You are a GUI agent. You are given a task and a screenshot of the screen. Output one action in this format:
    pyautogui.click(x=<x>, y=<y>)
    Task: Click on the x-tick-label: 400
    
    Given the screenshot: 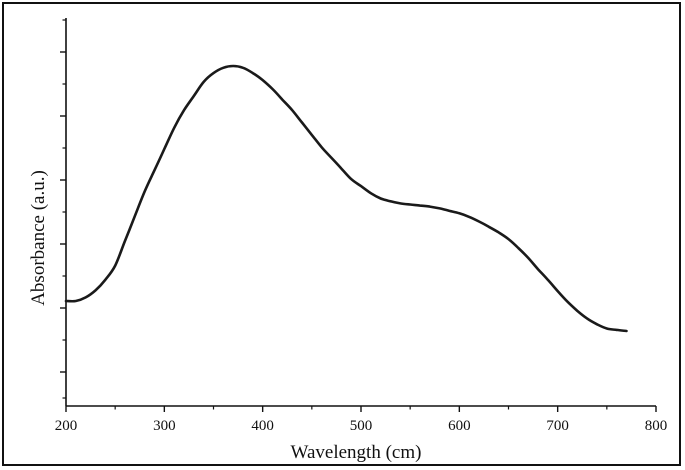 What is the action you would take?
    pyautogui.click(x=262, y=426)
    